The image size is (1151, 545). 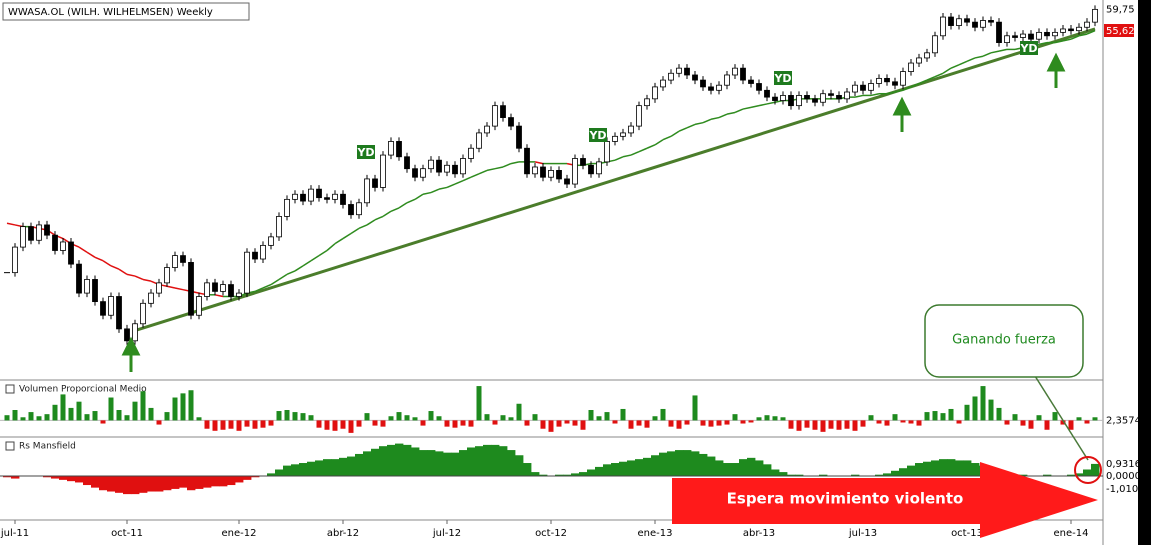 What do you see at coordinates (845, 499) in the screenshot?
I see `banner-text: Espera movimiento violento` at bounding box center [845, 499].